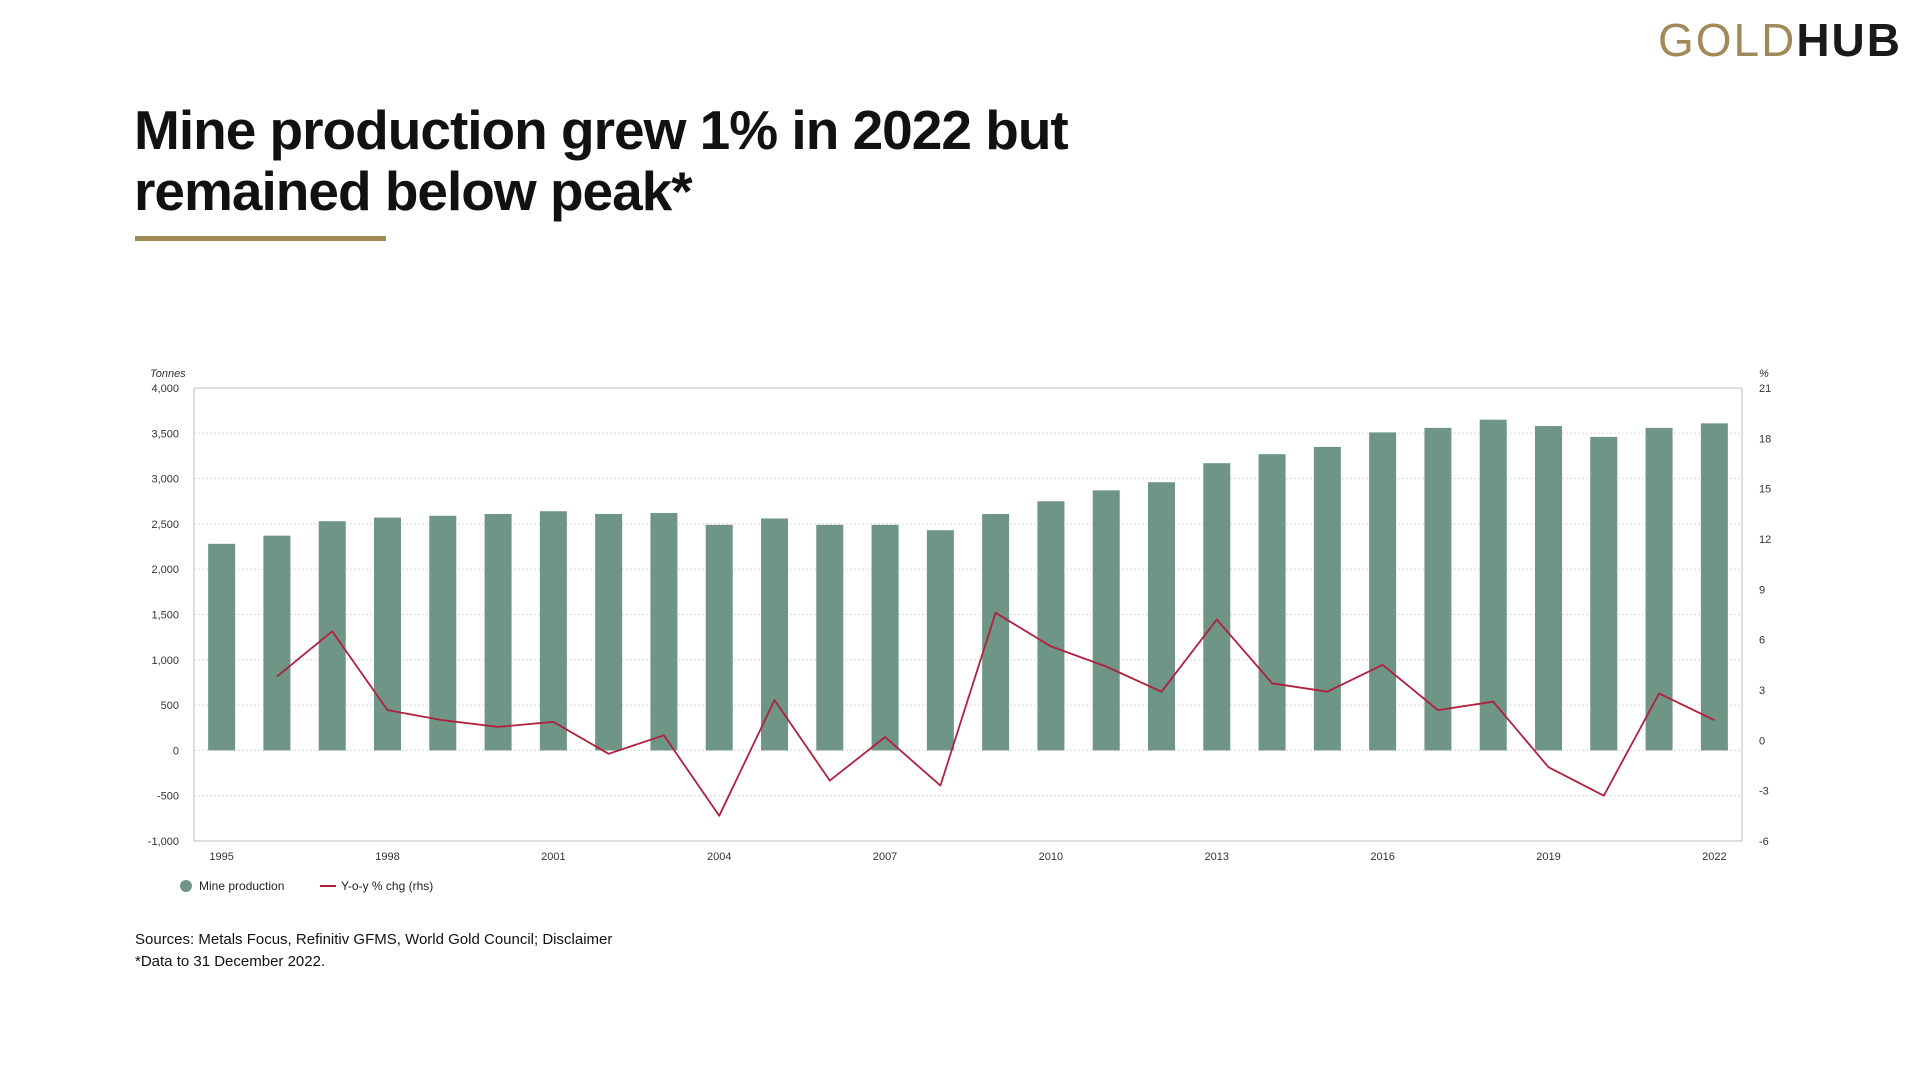  What do you see at coordinates (1762, 741) in the screenshot?
I see `y-right-tick-label: 0` at bounding box center [1762, 741].